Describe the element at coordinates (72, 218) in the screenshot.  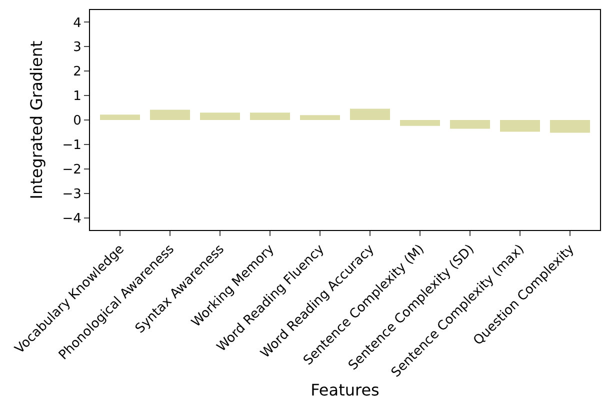
I see `y-tick-label: −4` at that location.